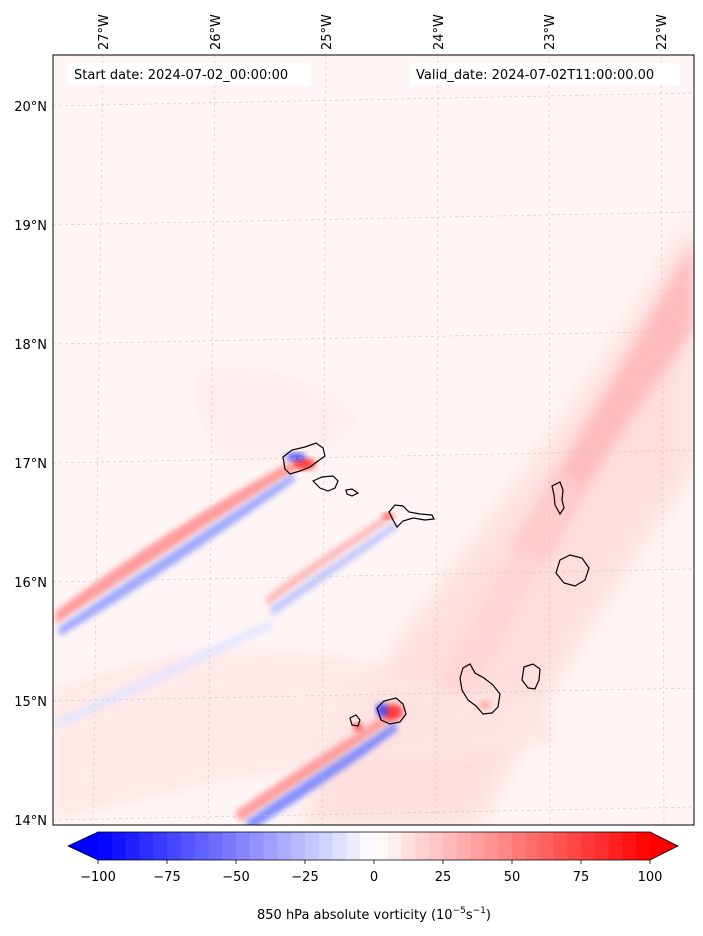  Describe the element at coordinates (507, 587) in the screenshot. I see `vorticity-band-east-mid` at that location.